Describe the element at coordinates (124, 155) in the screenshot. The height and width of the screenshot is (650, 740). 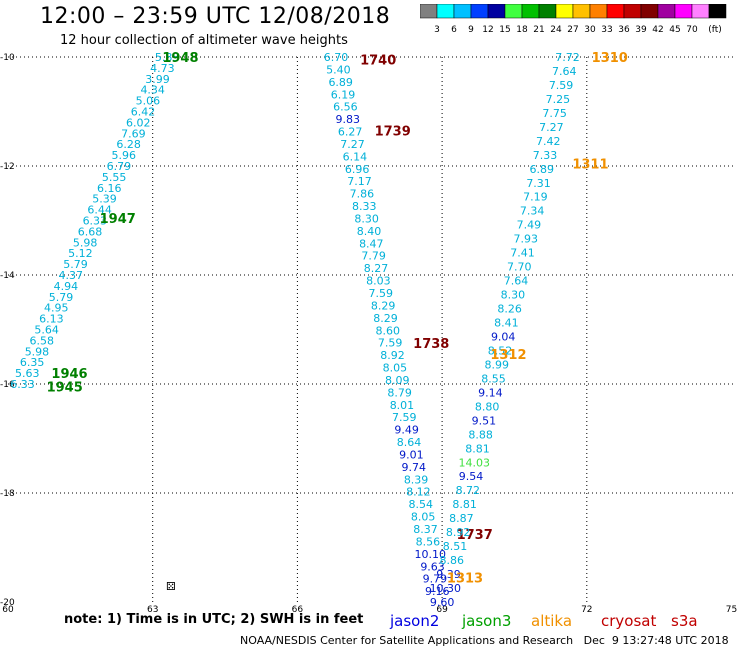
I see `swh-value: 5.96` at that location.